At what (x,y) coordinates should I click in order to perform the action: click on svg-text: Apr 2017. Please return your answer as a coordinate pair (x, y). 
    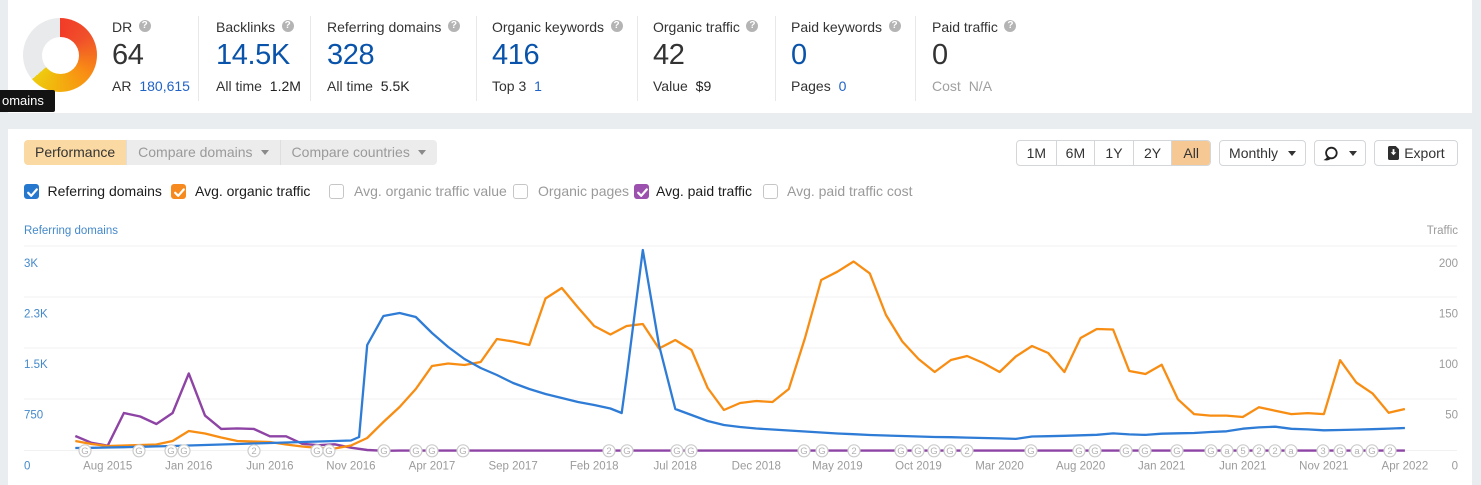
    Looking at the image, I should click on (432, 467).